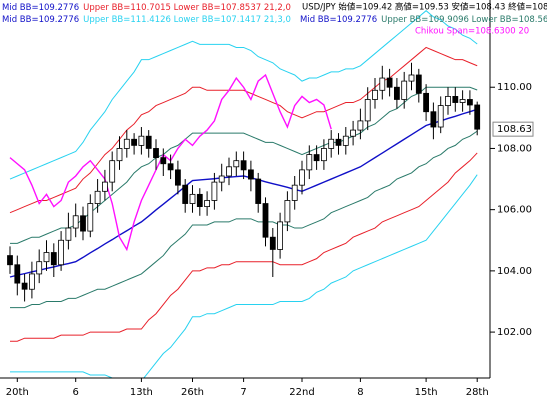 This screenshot has width=547, height=401. What do you see at coordinates (477, 392) in the screenshot?
I see `x-tick-label: 28th` at bounding box center [477, 392].